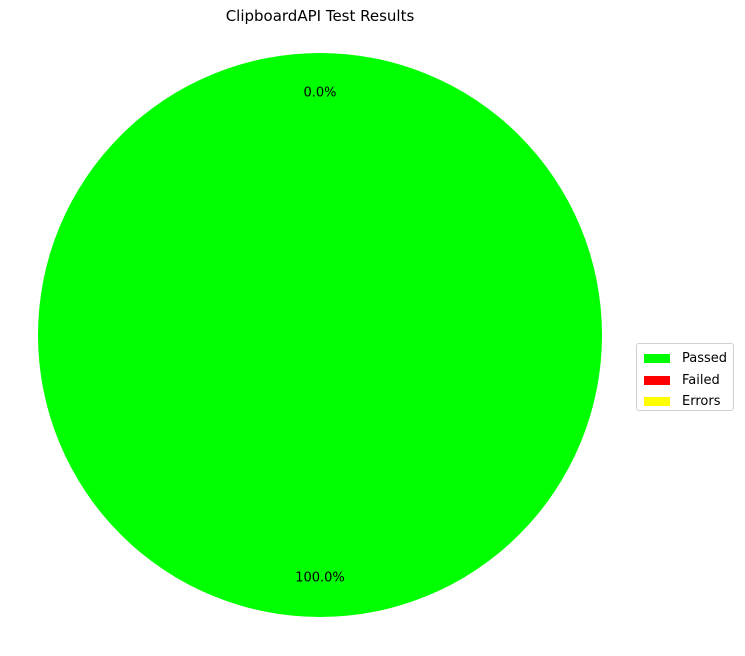  I want to click on legend-item-passed: Passed, so click(688, 359).